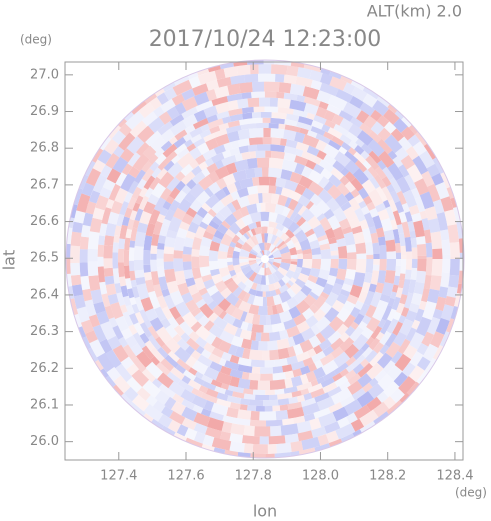 This screenshot has width=491, height=521. What do you see at coordinates (471, 493) in the screenshot?
I see `x-unit: (deg)` at bounding box center [471, 493].